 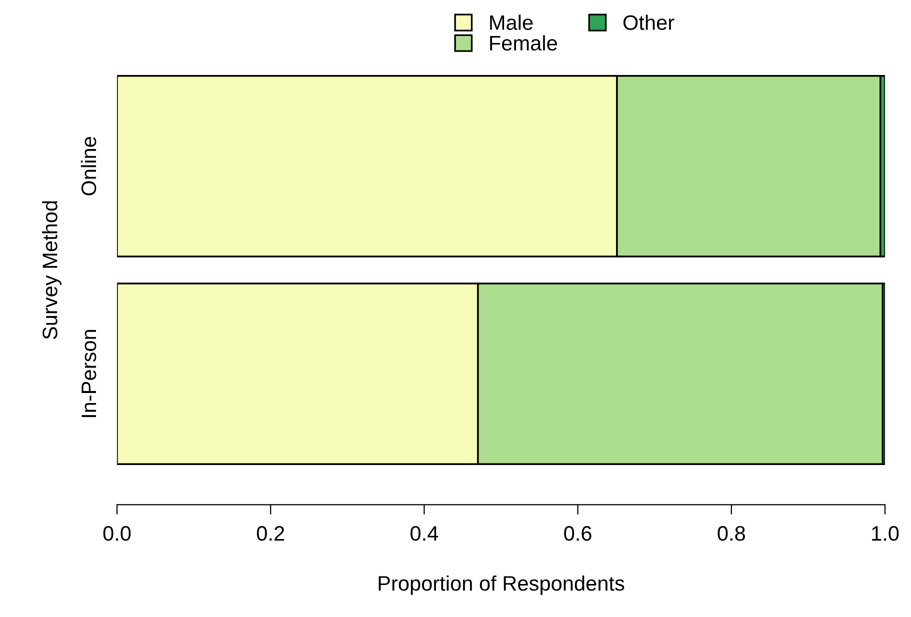 What do you see at coordinates (501, 585) in the screenshot?
I see `x-axis-title: Proportion of Respondents` at bounding box center [501, 585].